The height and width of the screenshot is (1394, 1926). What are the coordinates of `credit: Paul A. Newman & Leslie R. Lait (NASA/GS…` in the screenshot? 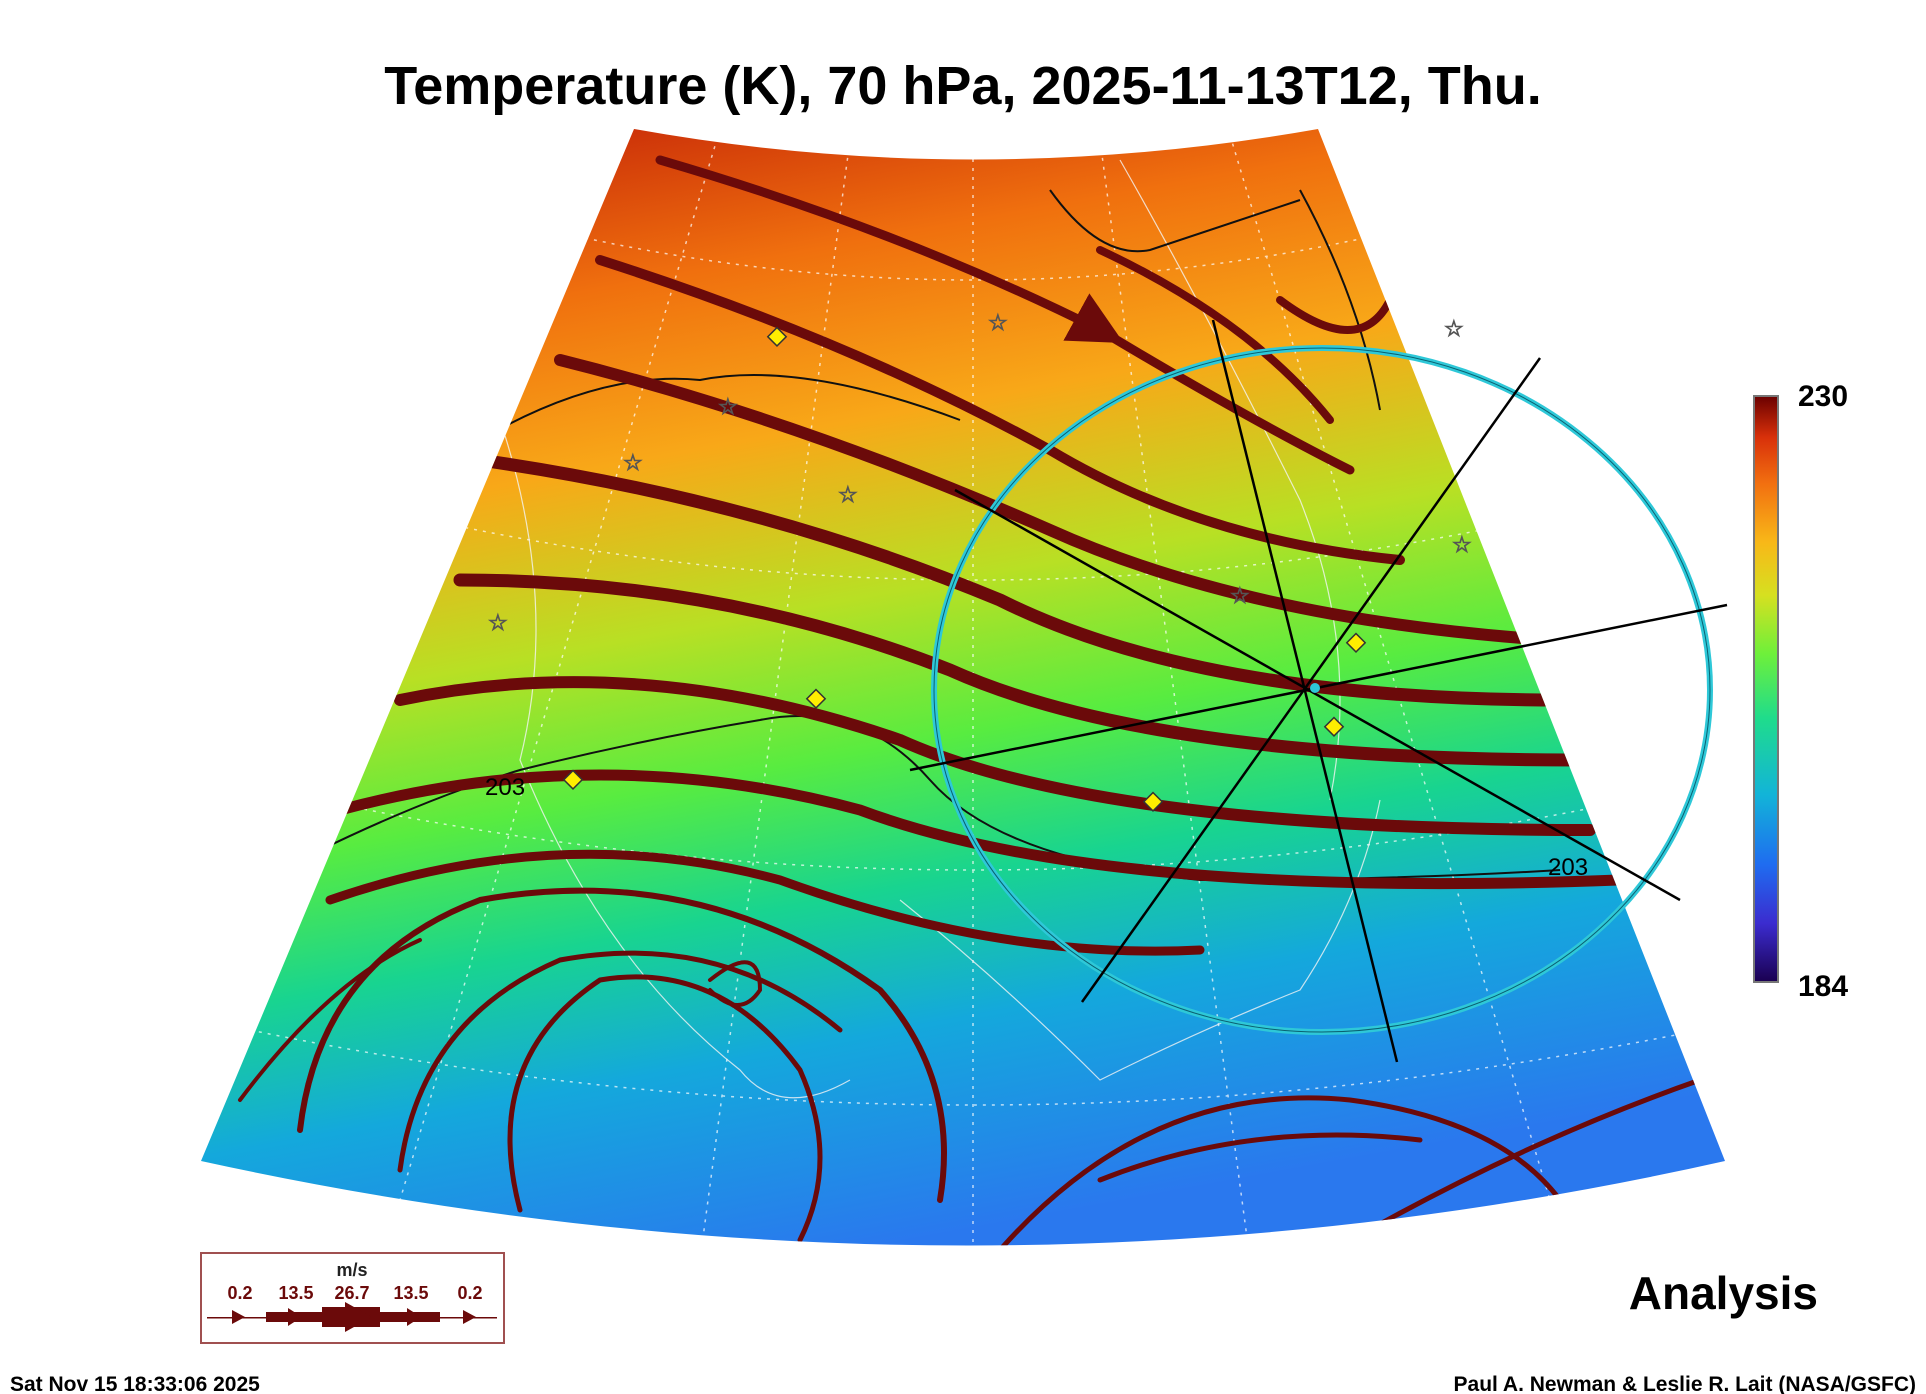 It's located at (1685, 1383).